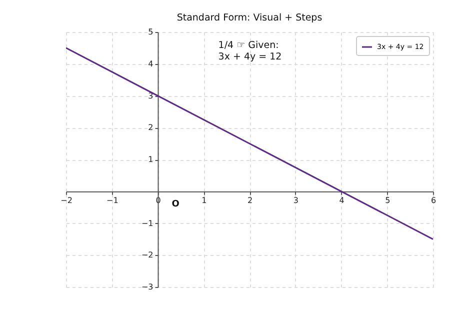  Describe the element at coordinates (176, 204) in the screenshot. I see `annotation: O` at that location.